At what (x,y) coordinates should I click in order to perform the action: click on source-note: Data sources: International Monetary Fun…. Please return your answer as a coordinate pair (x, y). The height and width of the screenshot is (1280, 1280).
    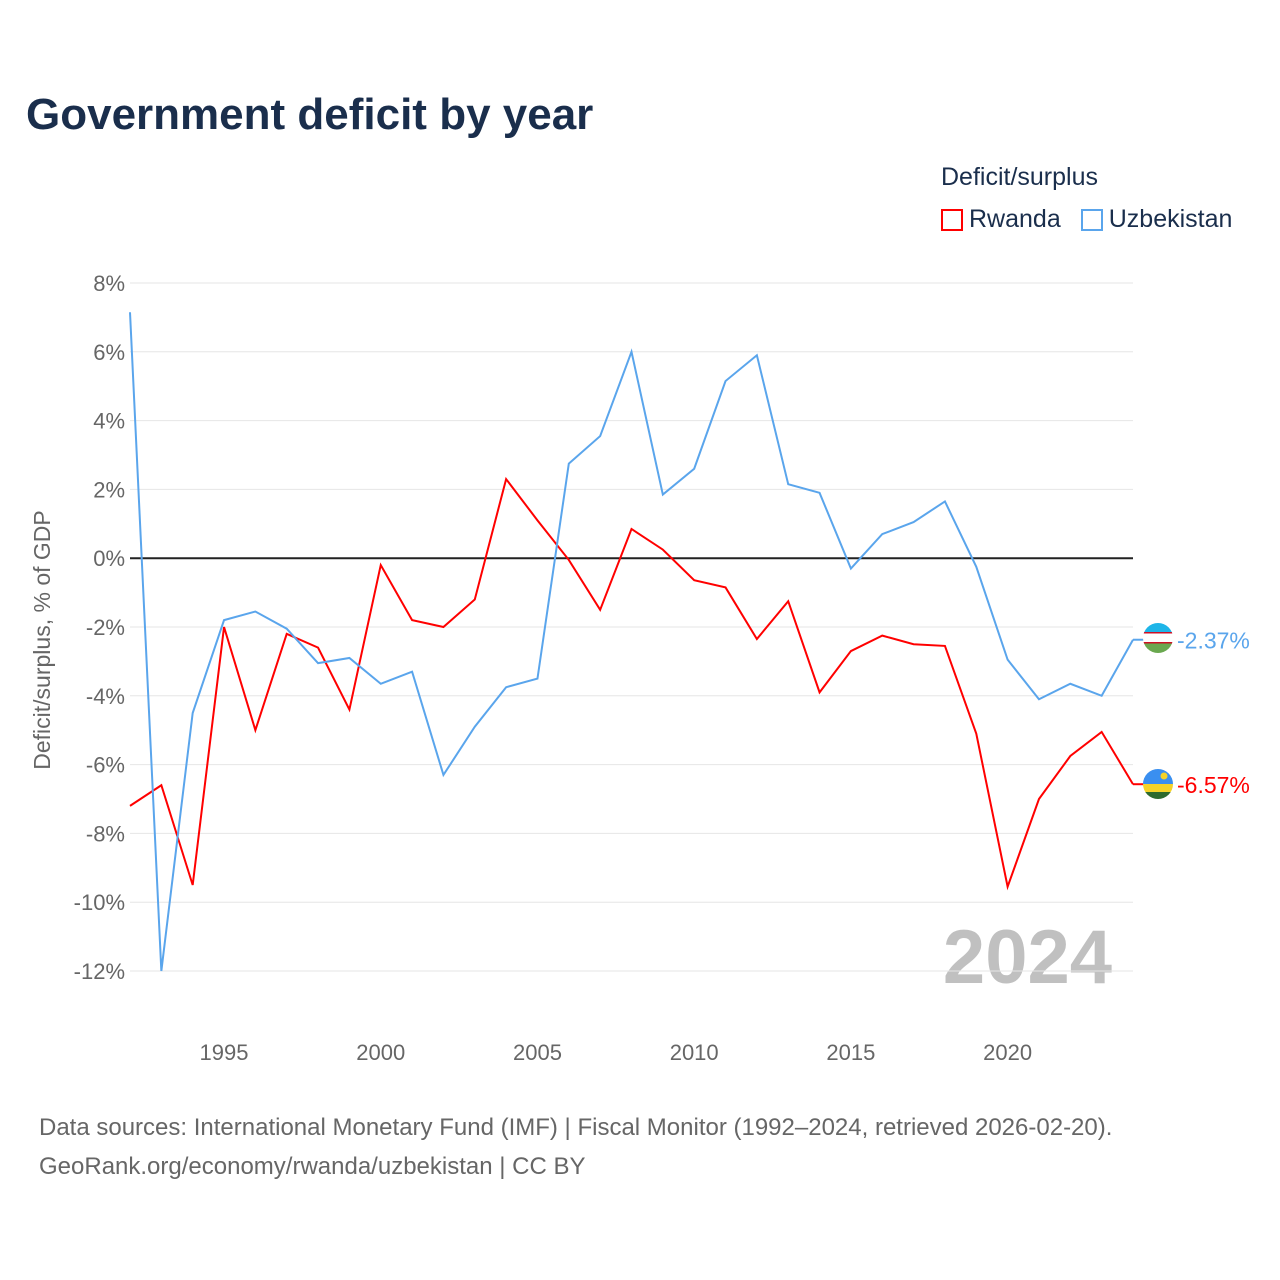
    Looking at the image, I should click on (575, 1147).